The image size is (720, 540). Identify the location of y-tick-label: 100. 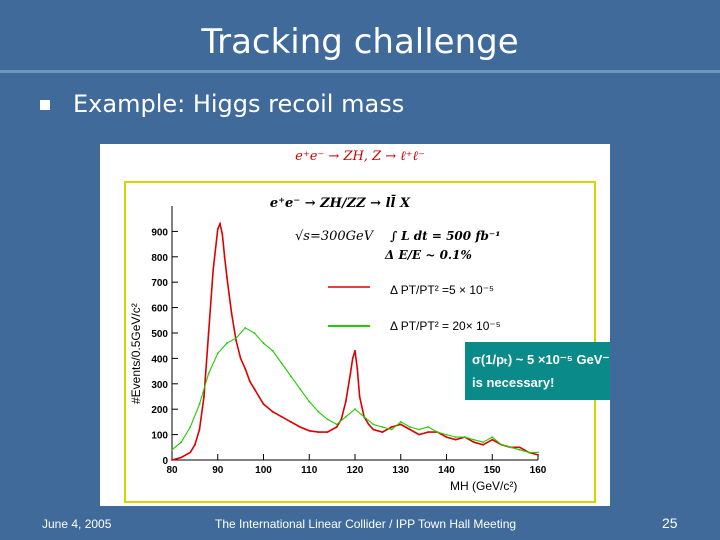
(159, 436).